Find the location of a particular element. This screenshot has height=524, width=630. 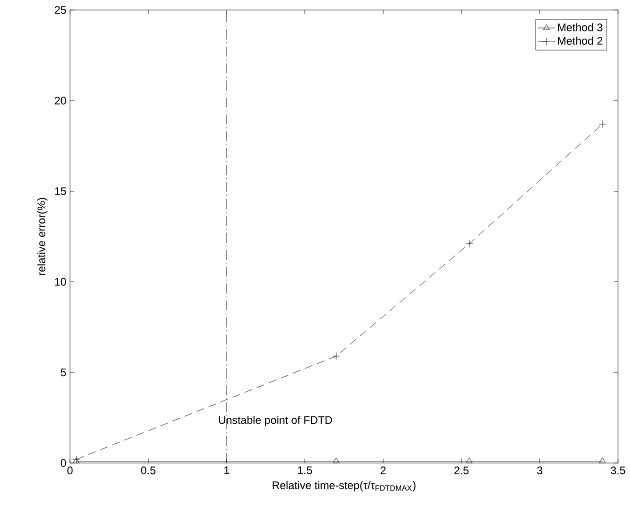

x-tick-label: 0 is located at coordinates (70, 470).